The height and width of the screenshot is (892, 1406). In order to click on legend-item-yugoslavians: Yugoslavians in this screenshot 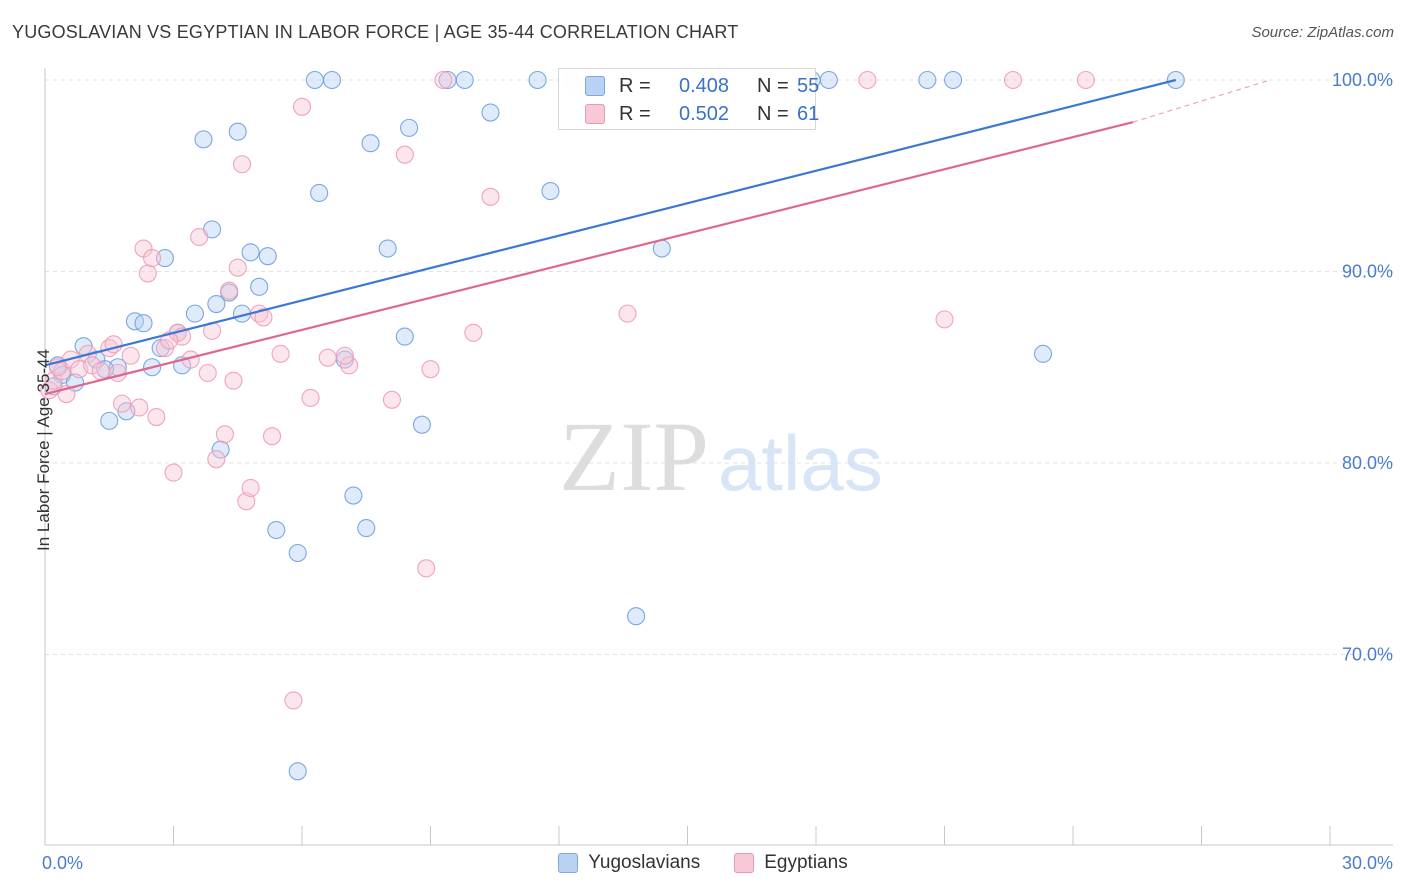, I will do `click(629, 863)`.